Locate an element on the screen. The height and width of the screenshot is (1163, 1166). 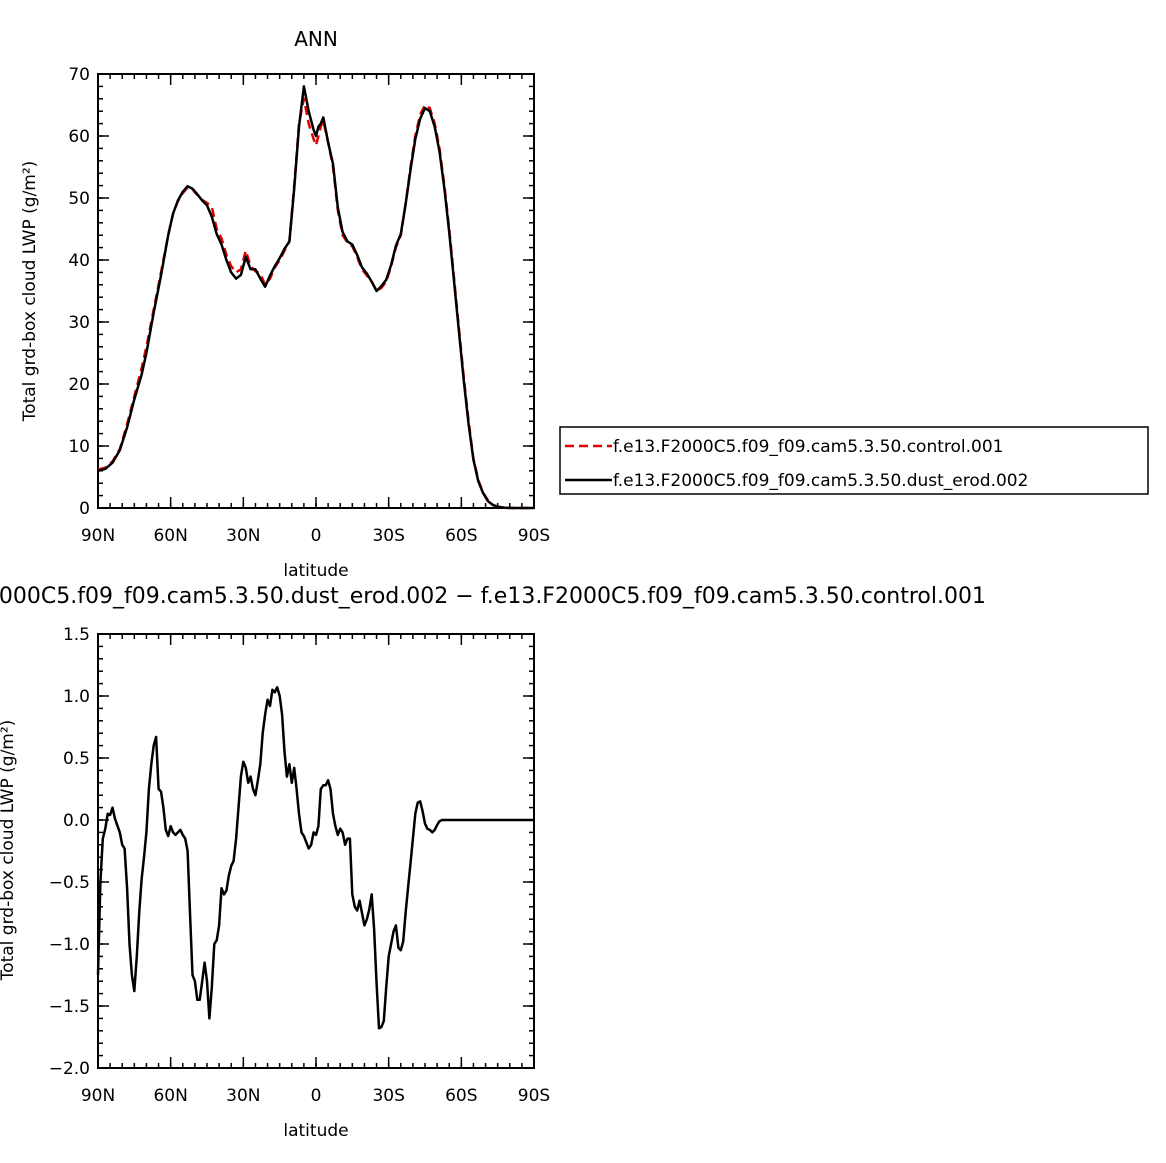
bottom-x-tick-label: 30N is located at coordinates (243, 1096).